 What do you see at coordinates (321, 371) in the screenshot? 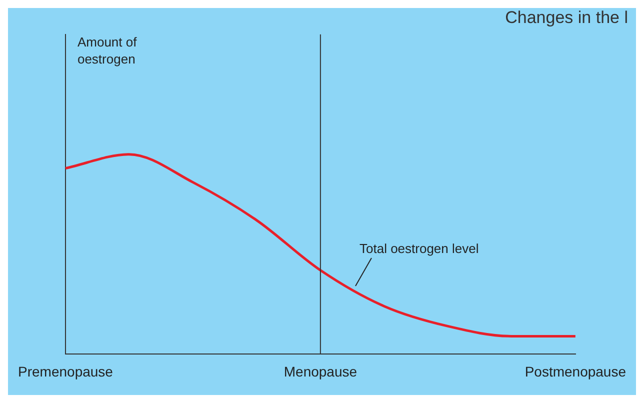
I see `x-tick-label: Menopause` at bounding box center [321, 371].